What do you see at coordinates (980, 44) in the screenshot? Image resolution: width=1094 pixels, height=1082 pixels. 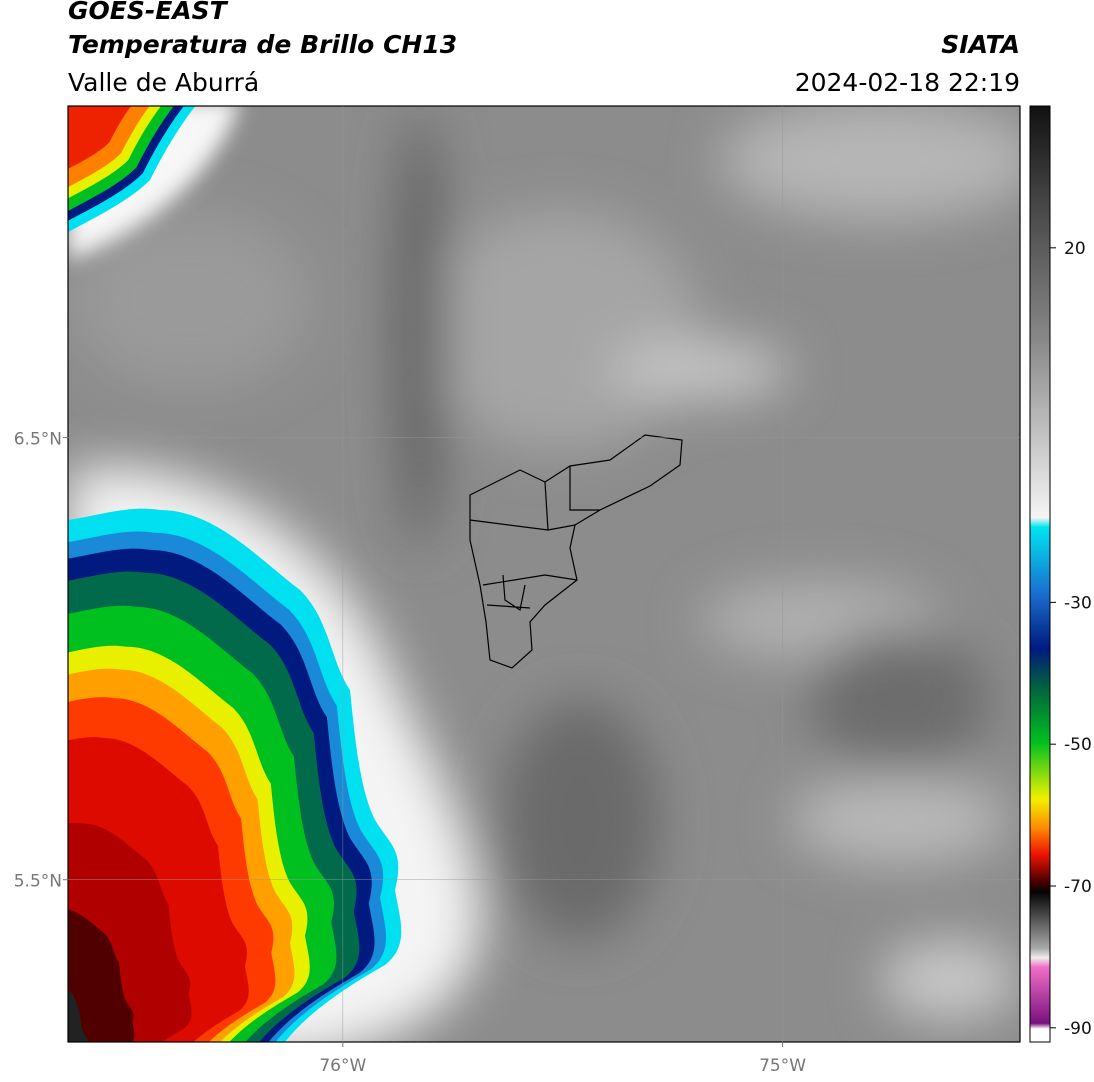 I see `source: SIATA` at bounding box center [980, 44].